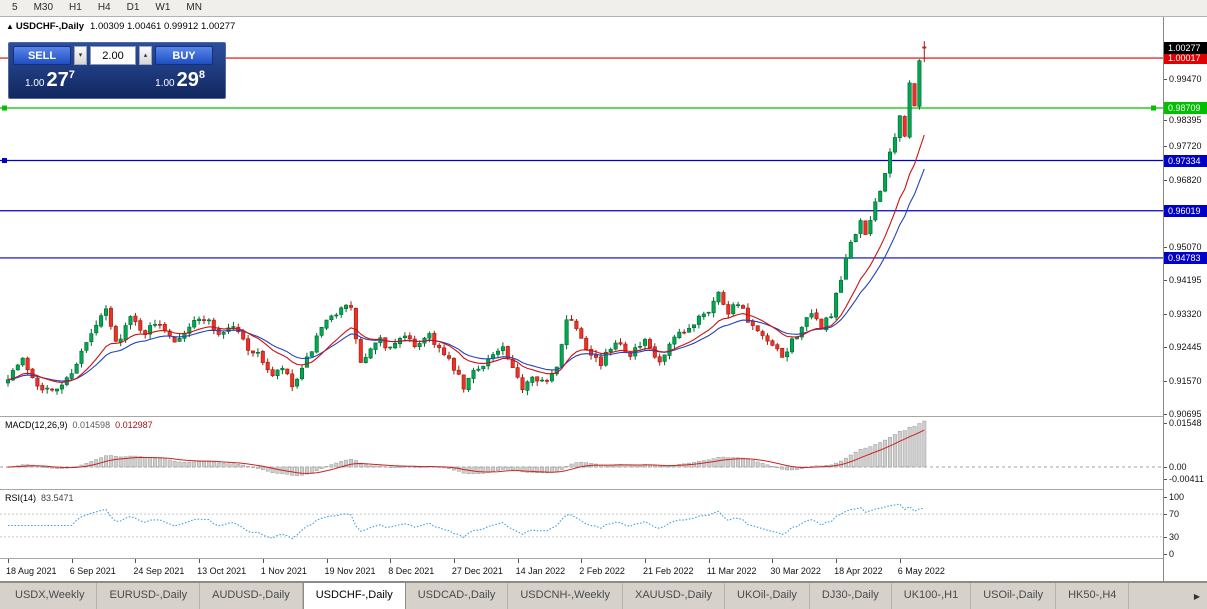 This screenshot has height=609, width=1207. I want to click on tab-uk100-h1: UK100-,H1, so click(932, 596).